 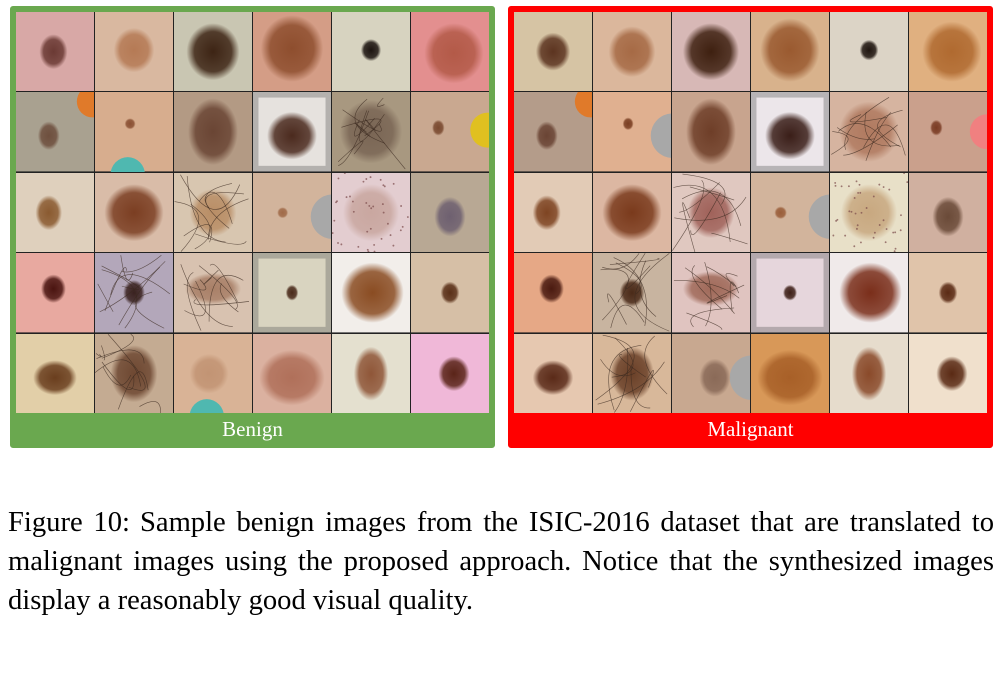 I want to click on benign-label: Benign, so click(x=252, y=428).